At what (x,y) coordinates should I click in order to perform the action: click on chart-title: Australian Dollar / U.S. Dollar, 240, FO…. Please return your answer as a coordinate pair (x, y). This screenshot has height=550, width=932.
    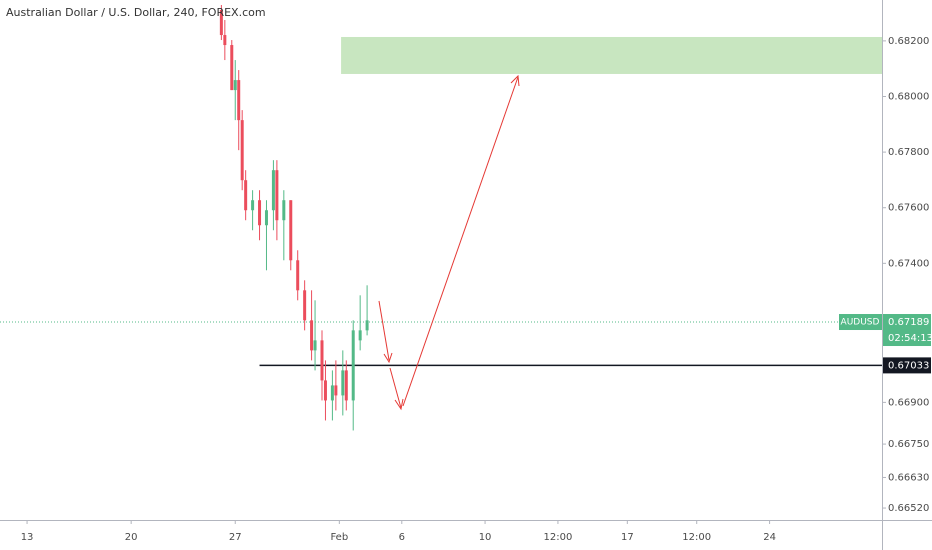
    Looking at the image, I should click on (136, 12).